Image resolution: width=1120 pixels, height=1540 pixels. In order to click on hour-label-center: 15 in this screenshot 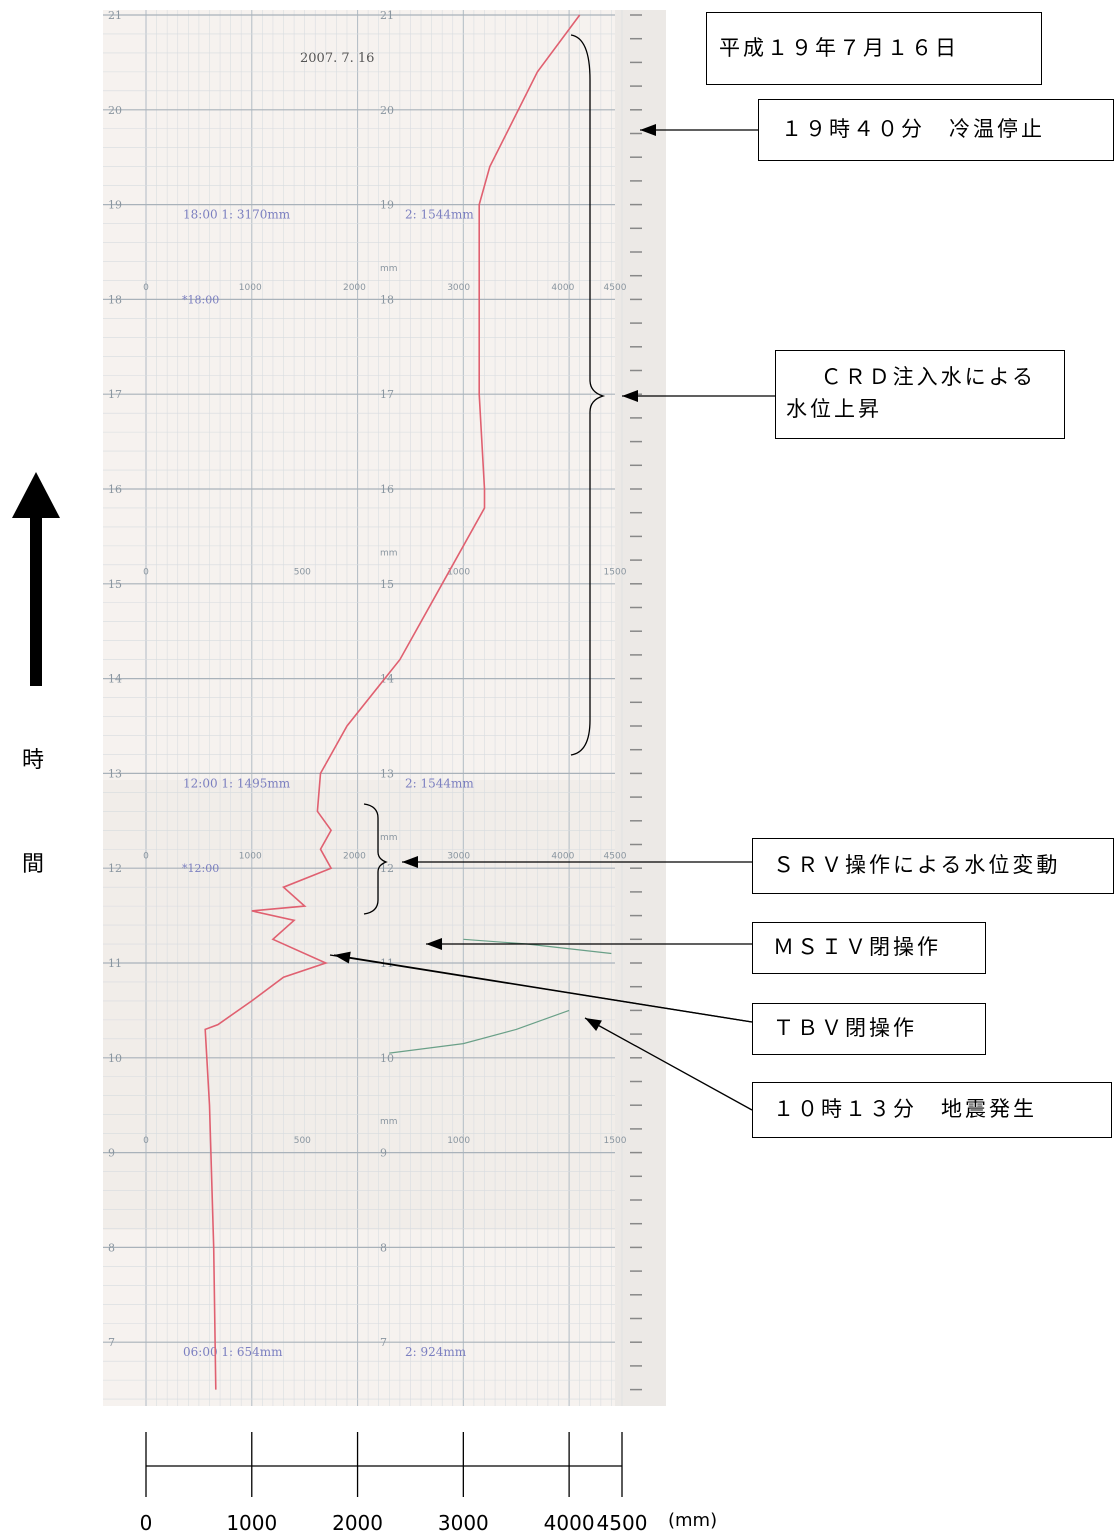, I will do `click(387, 584)`.